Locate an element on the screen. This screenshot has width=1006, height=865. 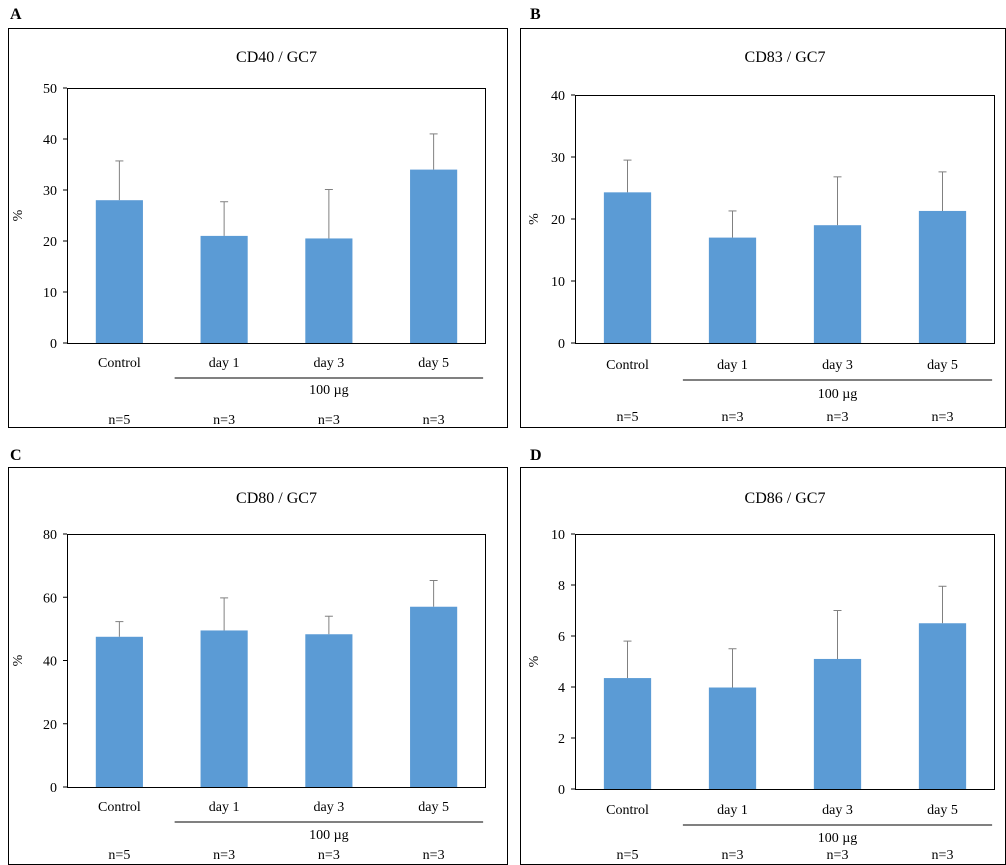
category-label-a-control: Control is located at coordinates (119, 363).